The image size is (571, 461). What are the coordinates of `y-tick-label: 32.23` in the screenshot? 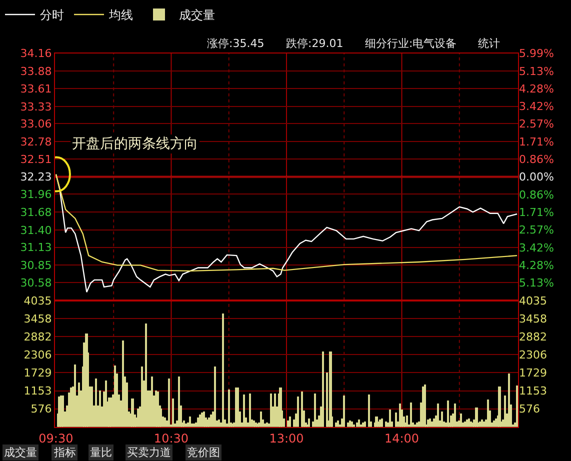 It's located at (36, 177).